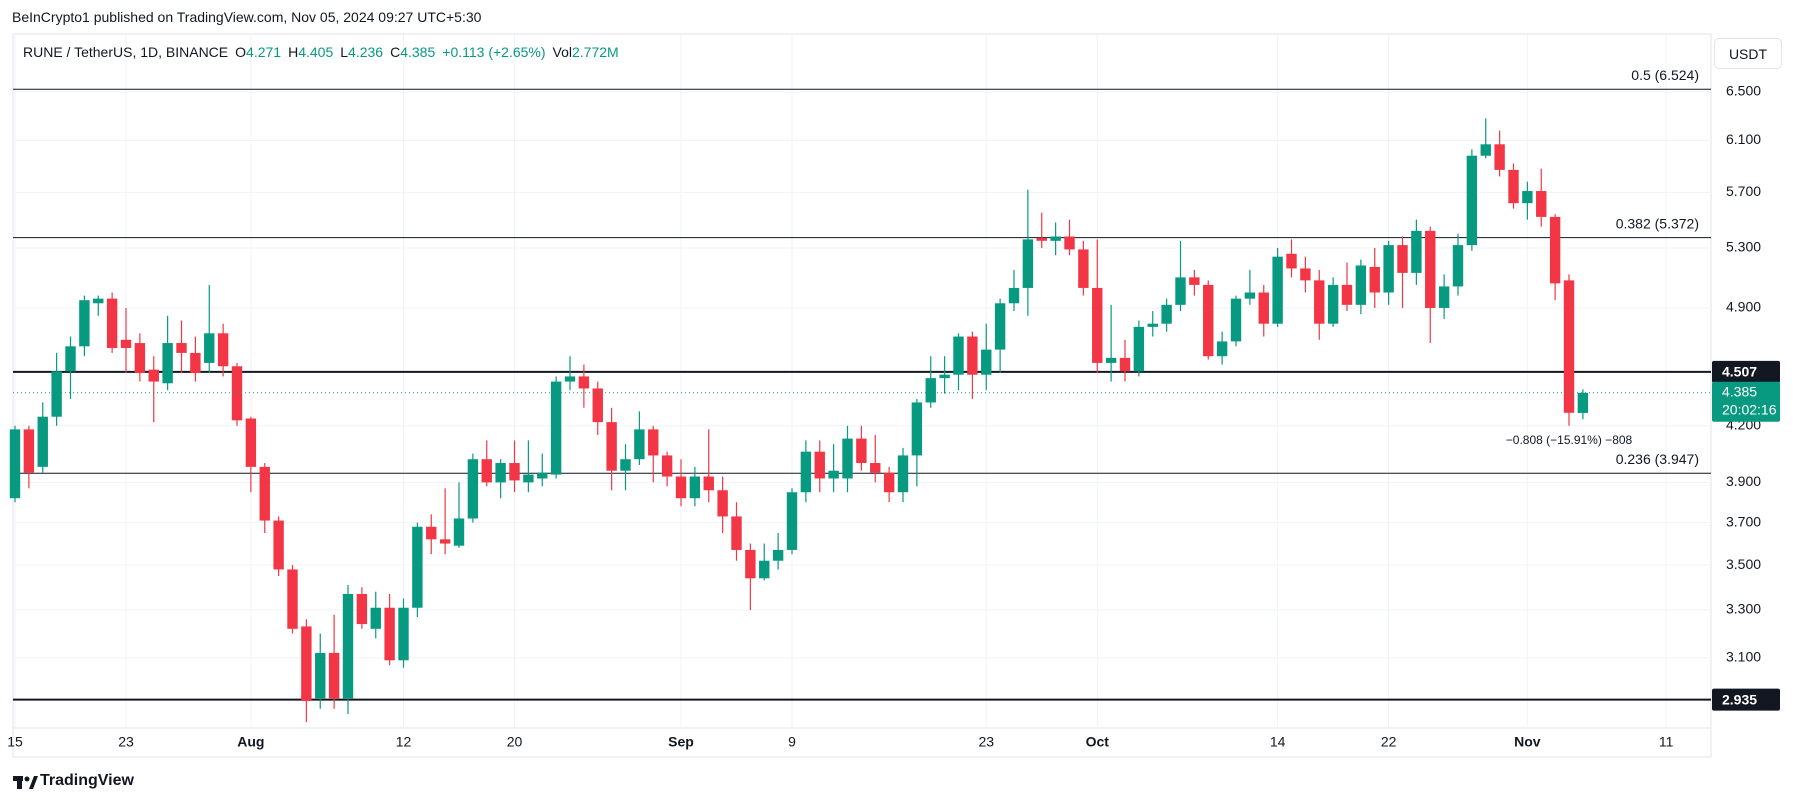 The image size is (1804, 803). I want to click on currency-button: USDT, so click(1748, 53).